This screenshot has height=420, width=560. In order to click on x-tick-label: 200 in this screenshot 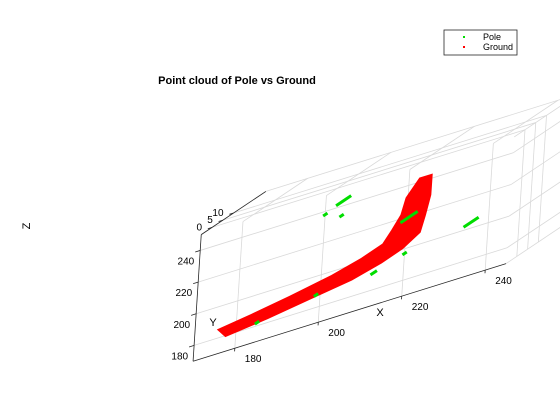, I will do `click(336, 333)`.